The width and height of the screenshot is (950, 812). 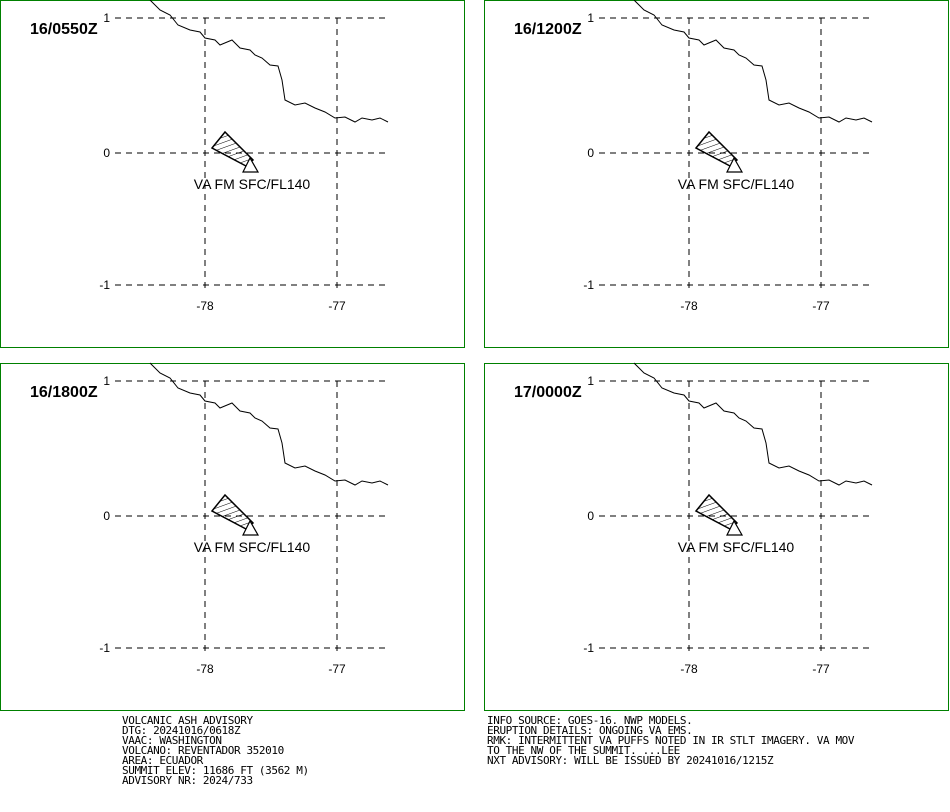 What do you see at coordinates (162, 760) in the screenshot?
I see `footer-line: AREA: ECUADOR` at bounding box center [162, 760].